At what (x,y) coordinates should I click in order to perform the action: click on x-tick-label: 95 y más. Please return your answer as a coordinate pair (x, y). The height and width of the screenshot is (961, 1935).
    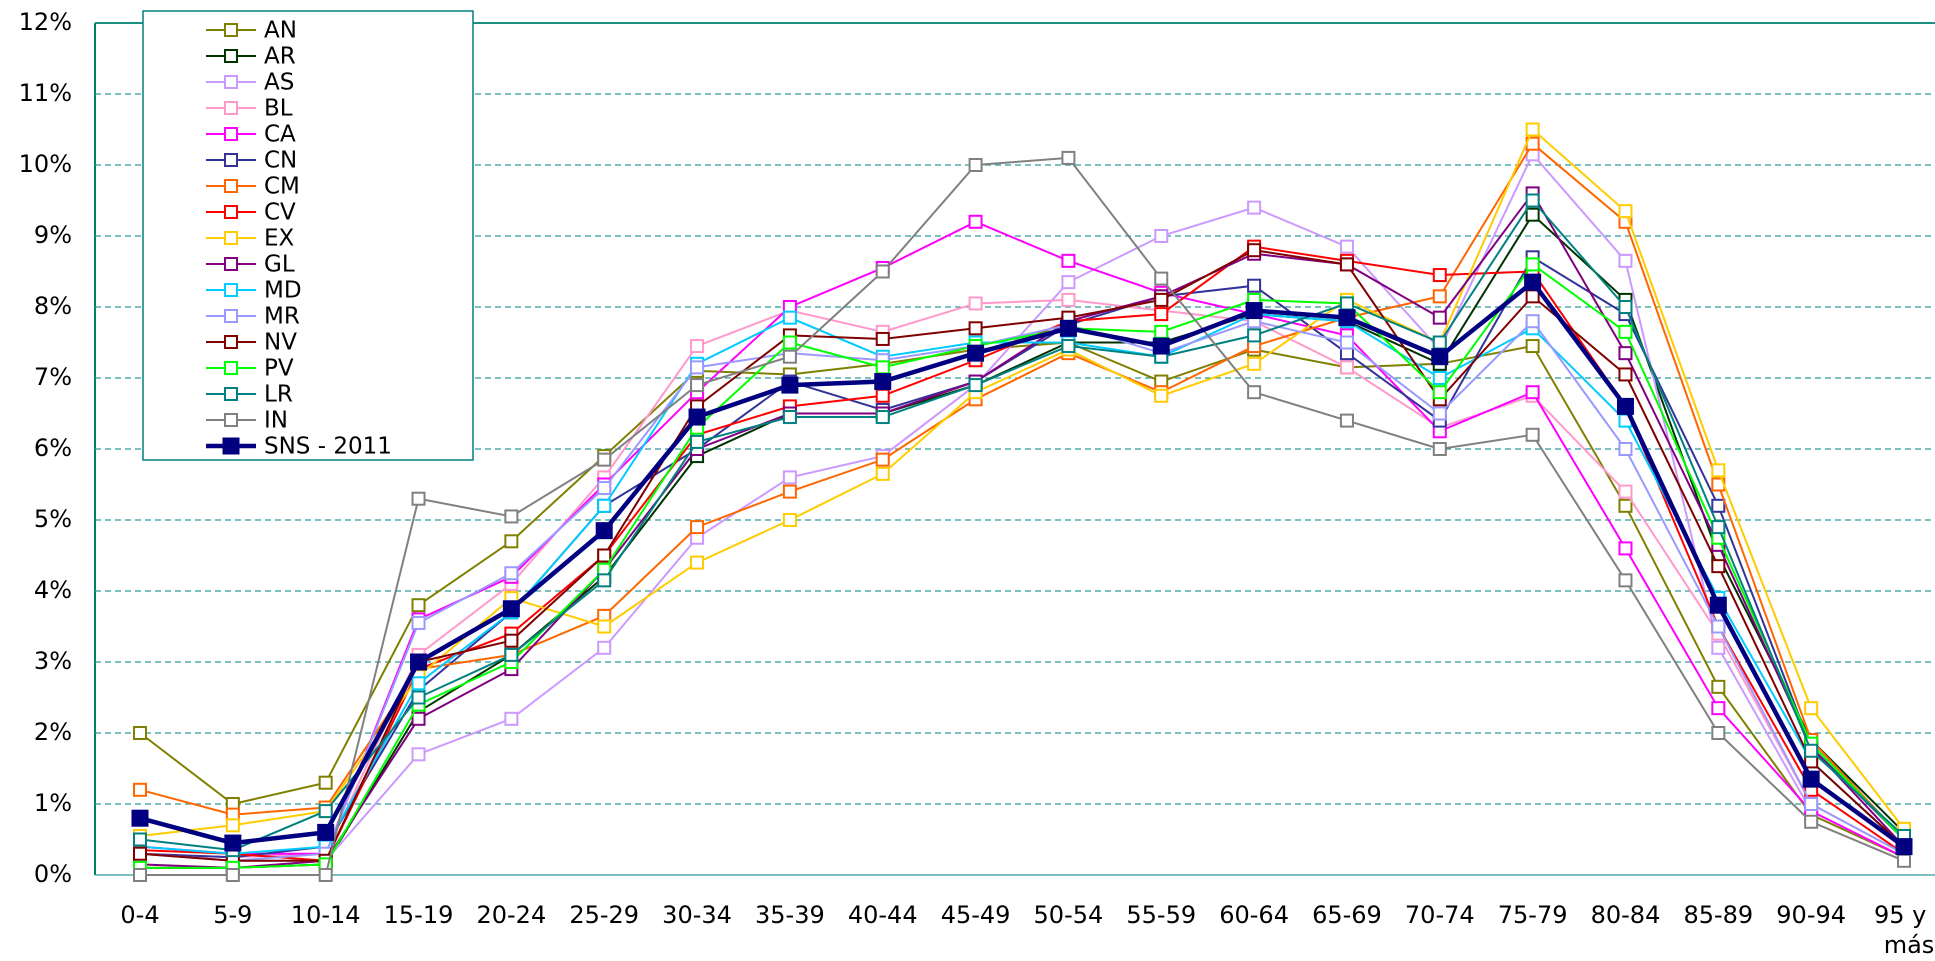
    Looking at the image, I should click on (1904, 930).